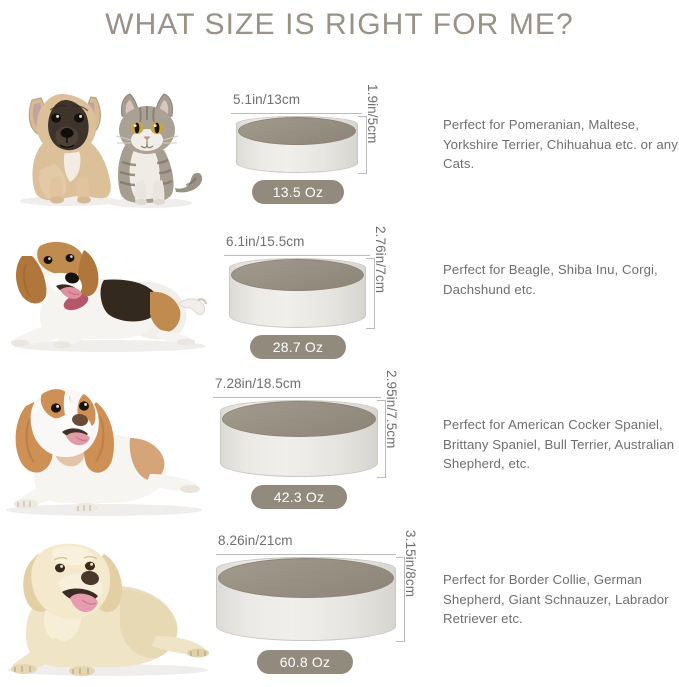  What do you see at coordinates (255, 540) in the screenshot?
I see `width-dimension-label: 8.26in/21cm` at bounding box center [255, 540].